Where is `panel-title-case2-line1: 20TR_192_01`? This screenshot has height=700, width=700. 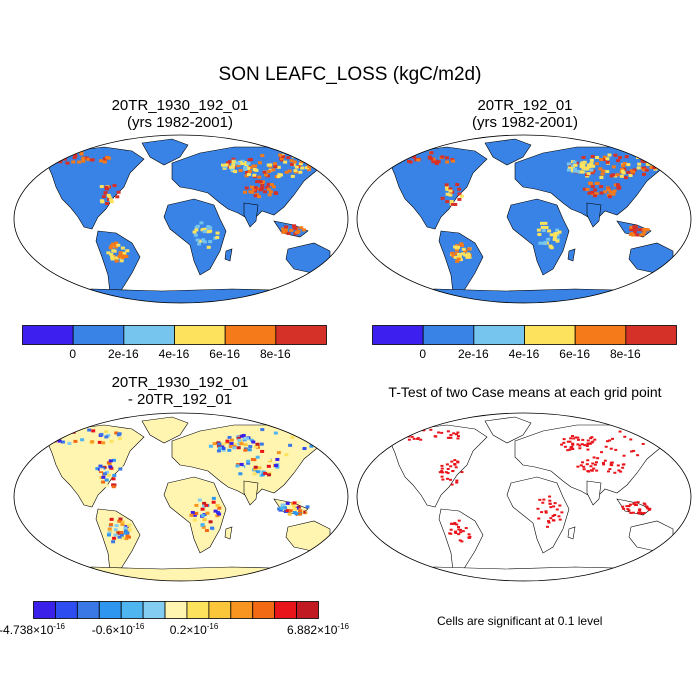
panel-title-case2-line1: 20TR_192_01 is located at coordinates (525, 105).